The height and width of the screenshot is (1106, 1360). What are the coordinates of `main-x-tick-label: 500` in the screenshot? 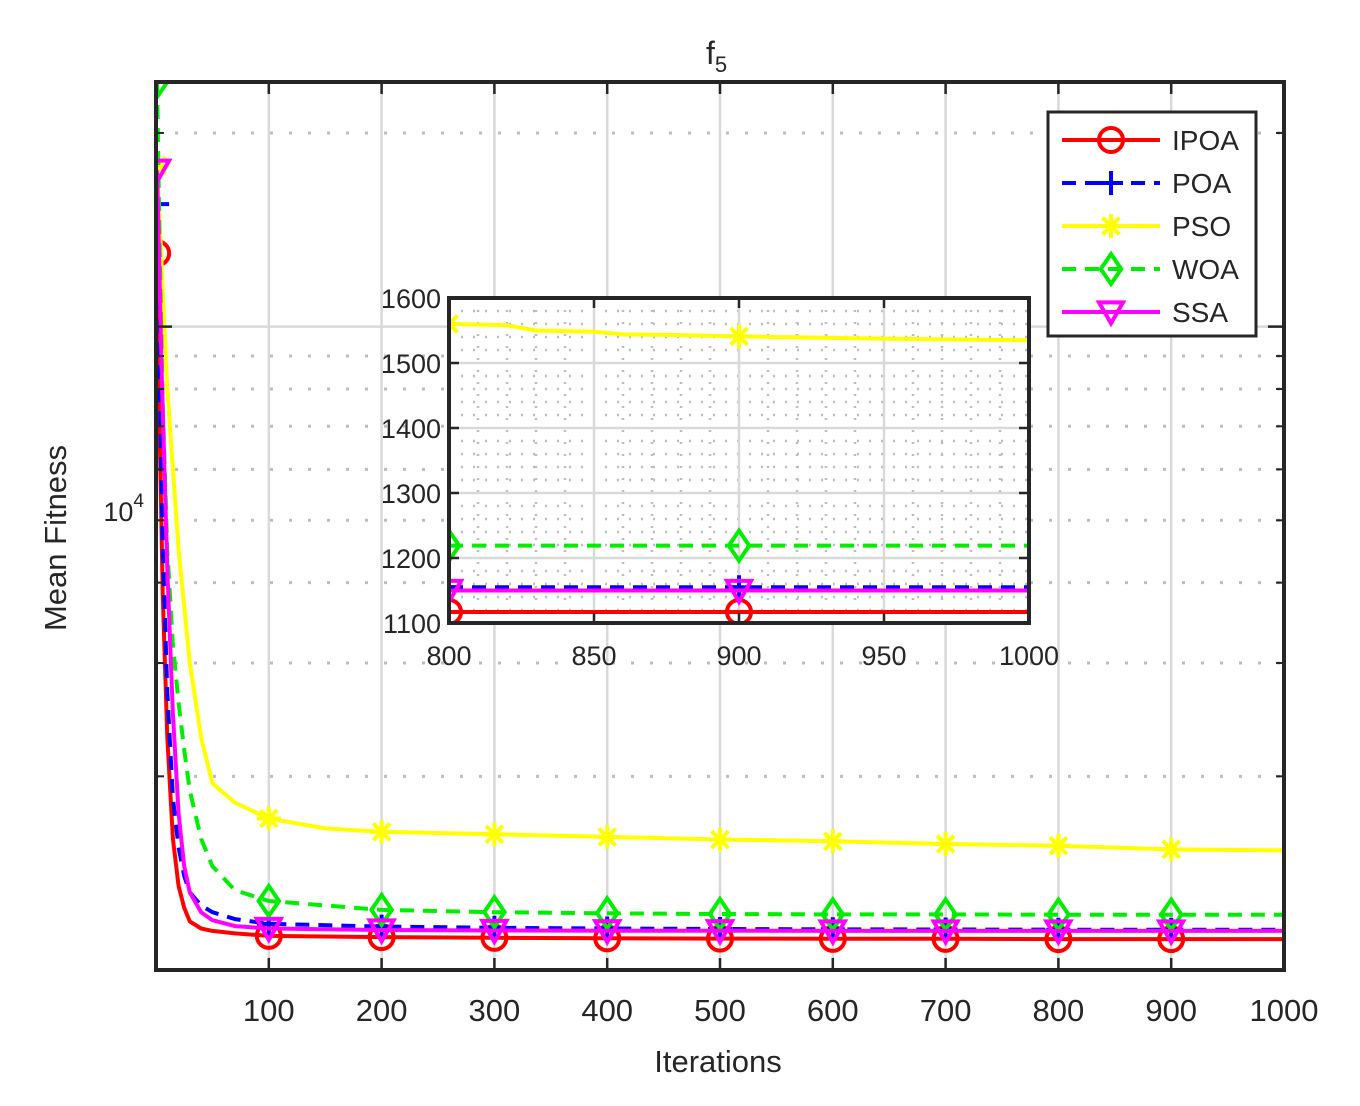 It's located at (720, 1010).